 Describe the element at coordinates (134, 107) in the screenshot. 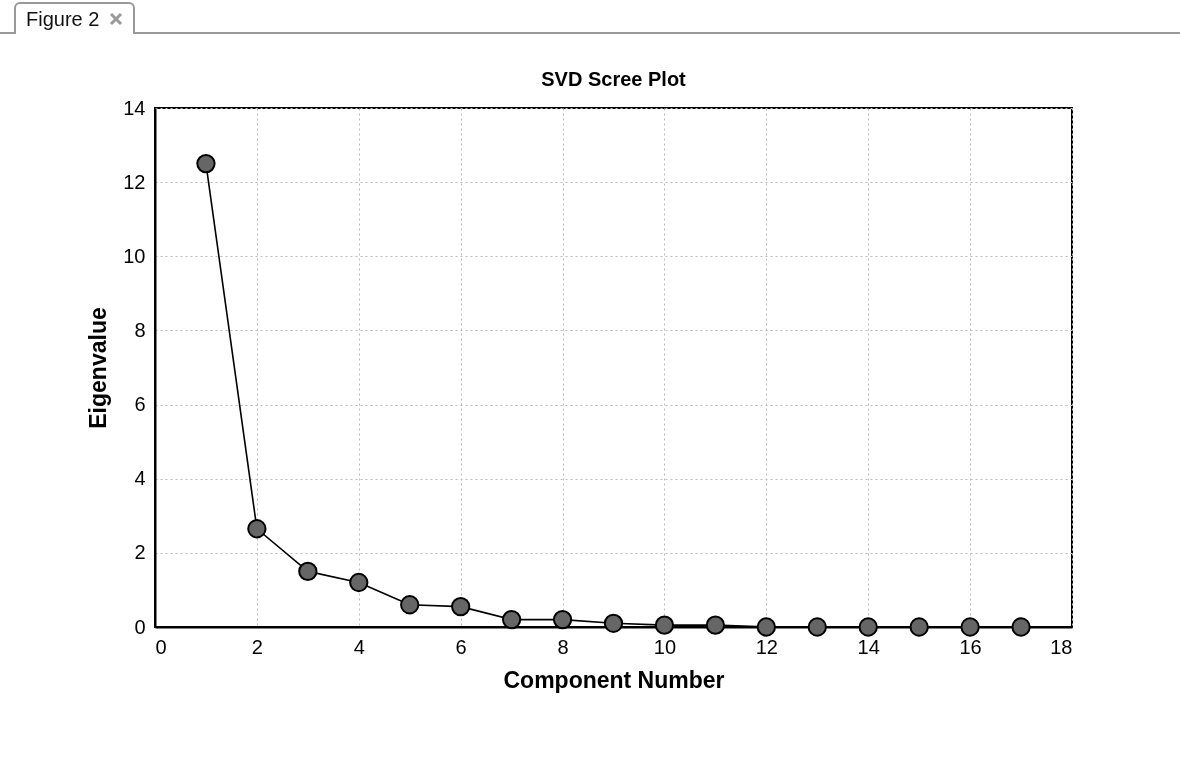

I see `y-tick-label: 14` at that location.